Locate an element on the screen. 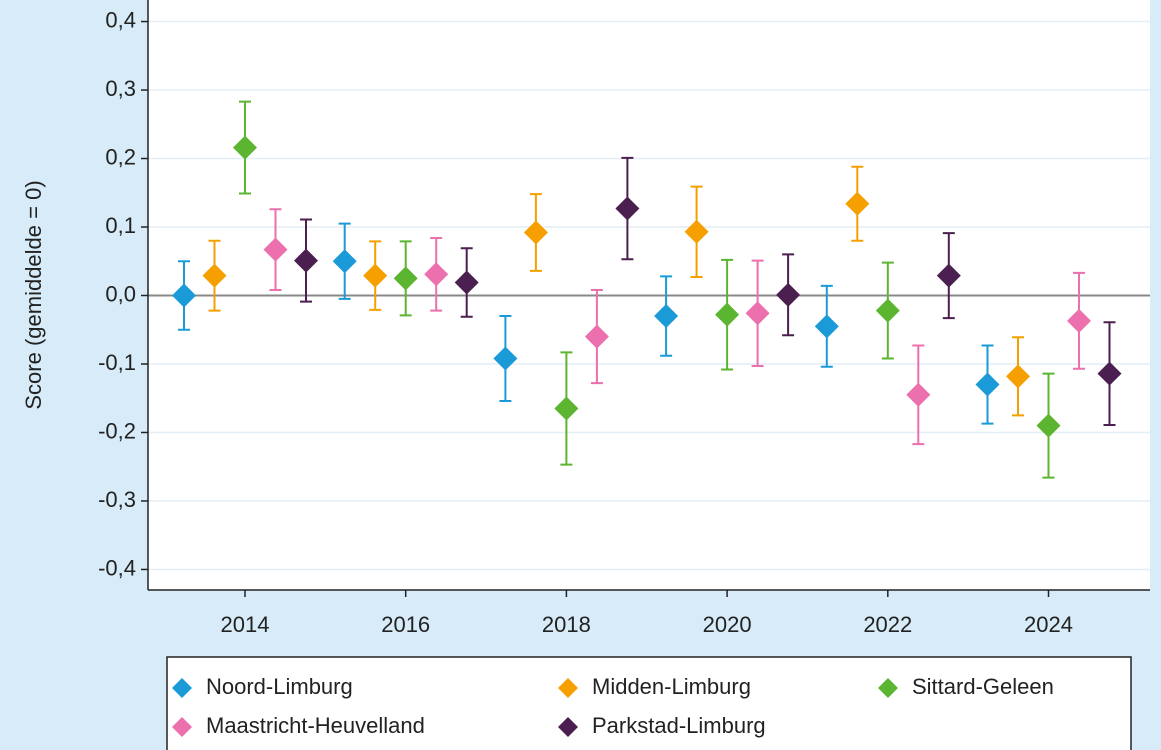 Image resolution: width=1161 pixels, height=750 pixels. y-tick-label: -0,2 is located at coordinates (117, 430).